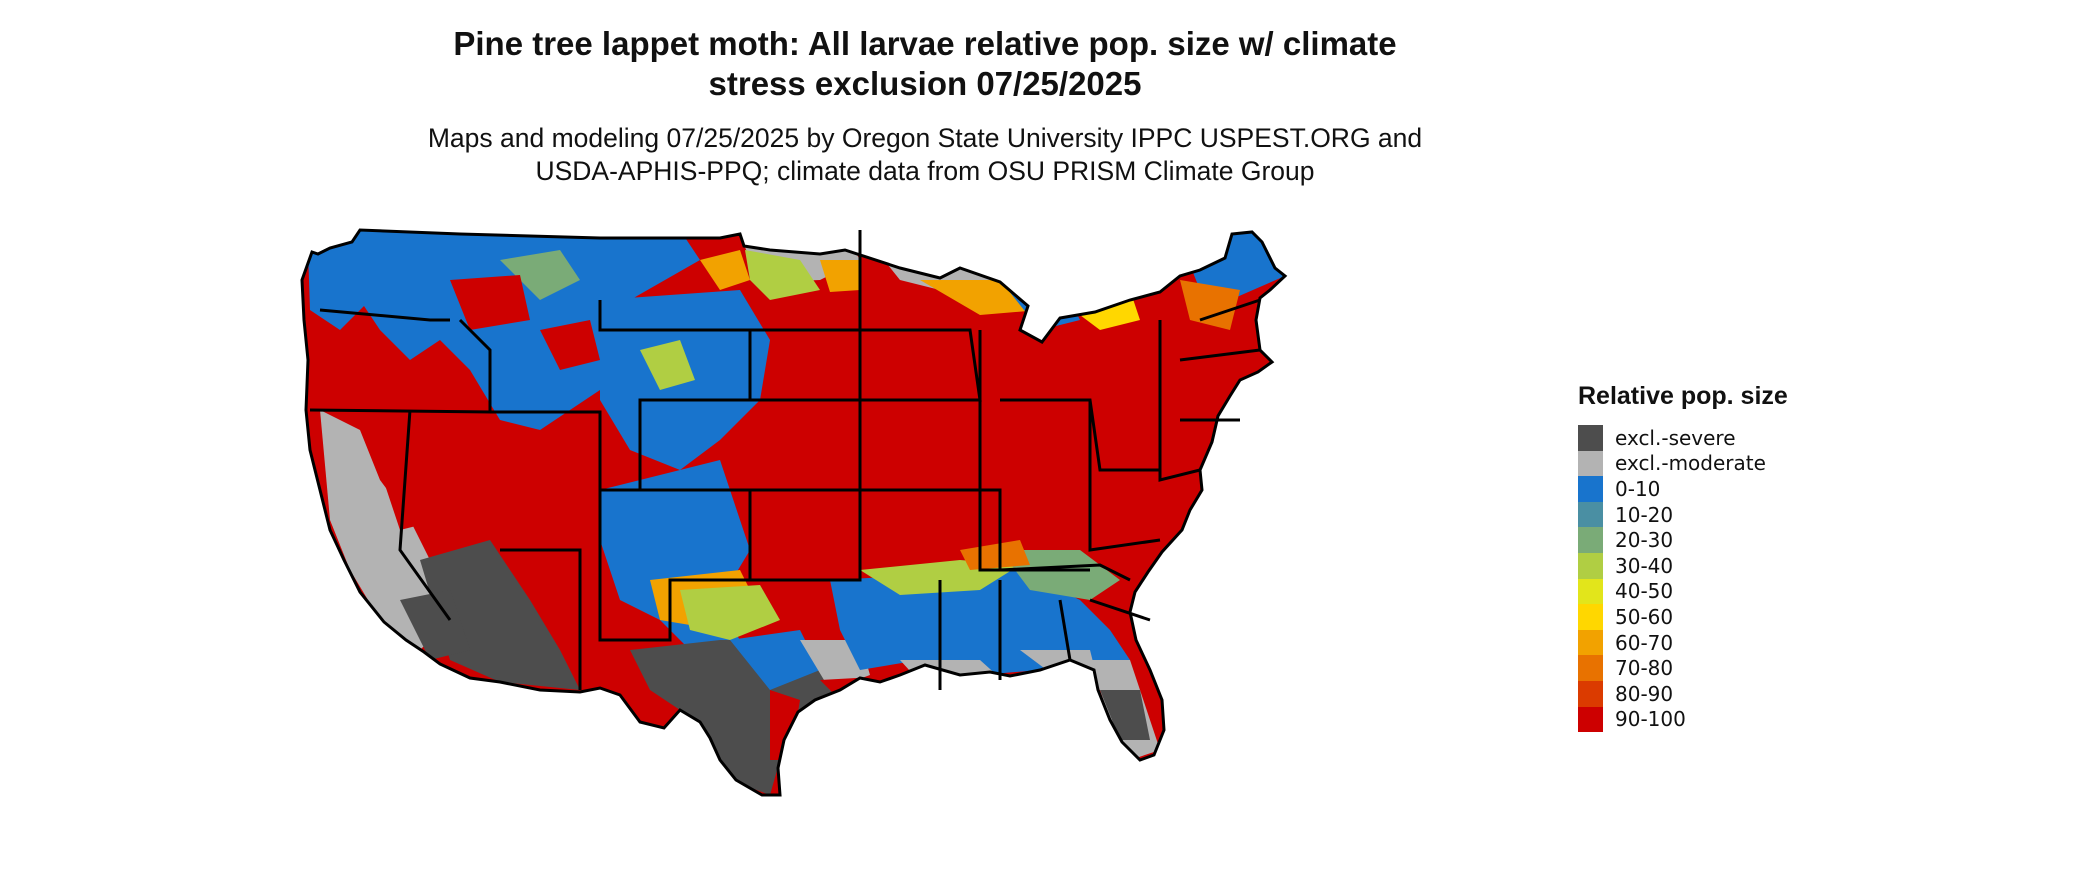 The image size is (2100, 895). What do you see at coordinates (1644, 591) in the screenshot?
I see `legend-label: 40-50` at bounding box center [1644, 591].